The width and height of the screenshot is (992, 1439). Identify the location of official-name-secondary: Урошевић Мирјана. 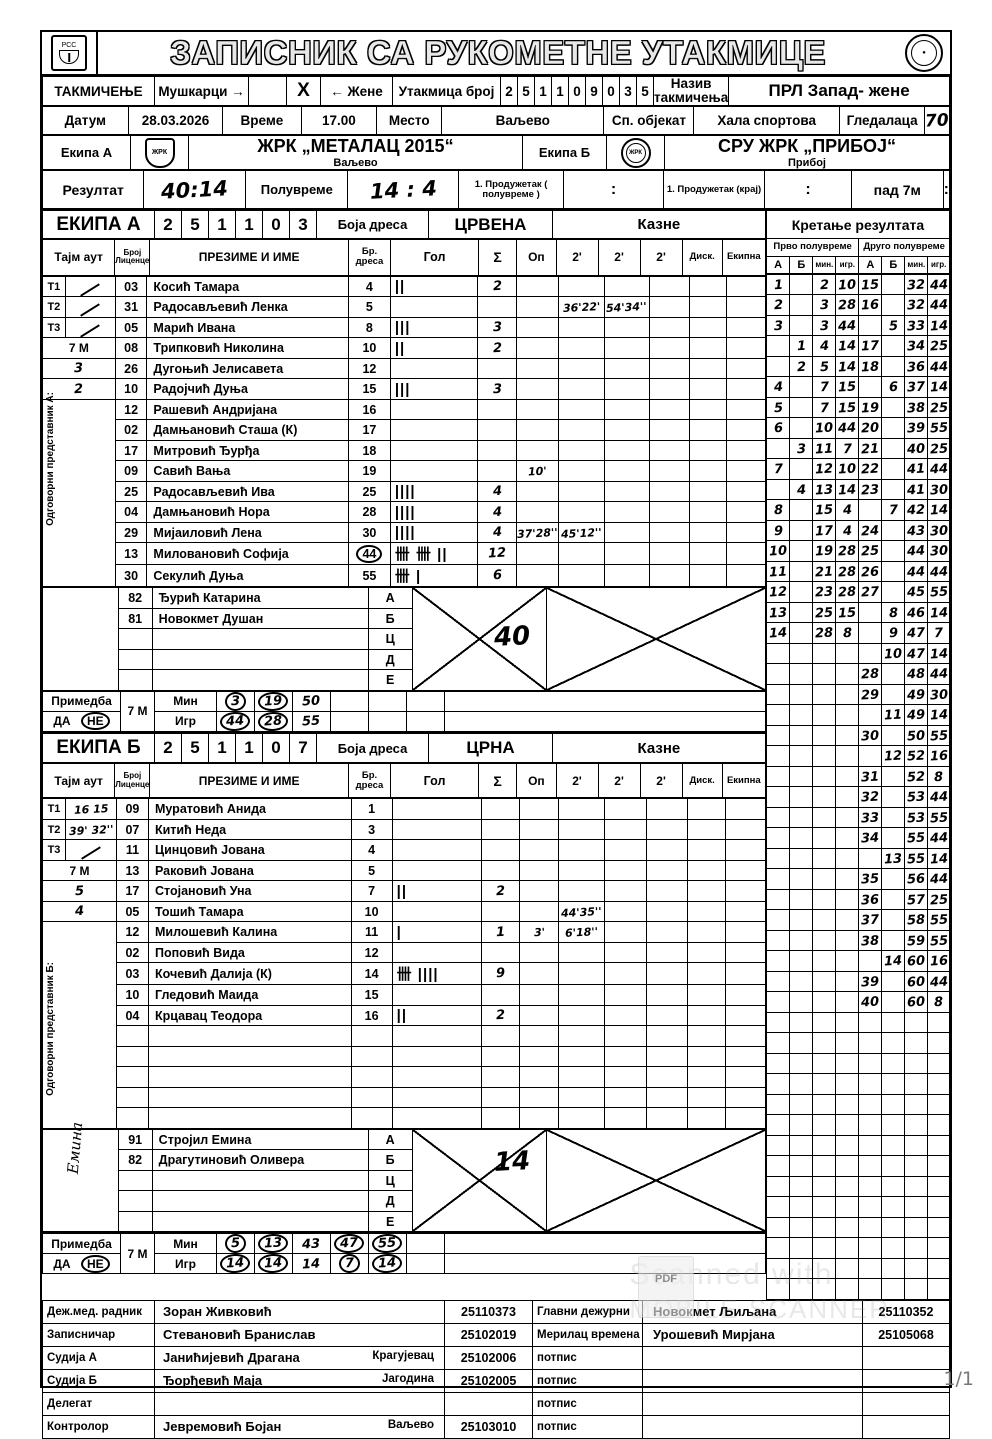
(752, 1334).